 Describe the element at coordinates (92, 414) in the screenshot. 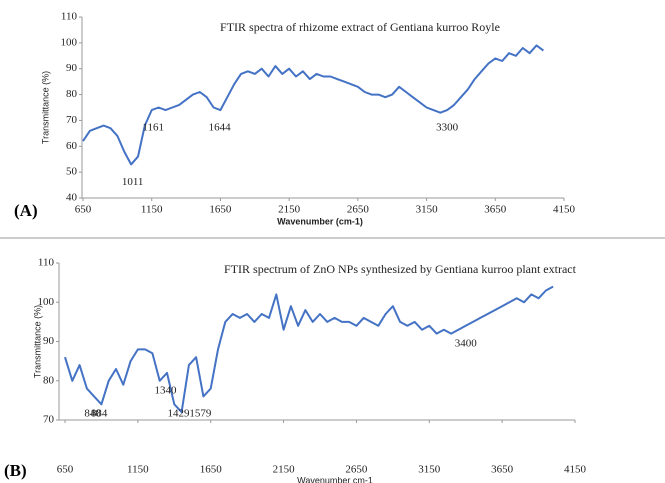

I see `peak-label: 840` at that location.